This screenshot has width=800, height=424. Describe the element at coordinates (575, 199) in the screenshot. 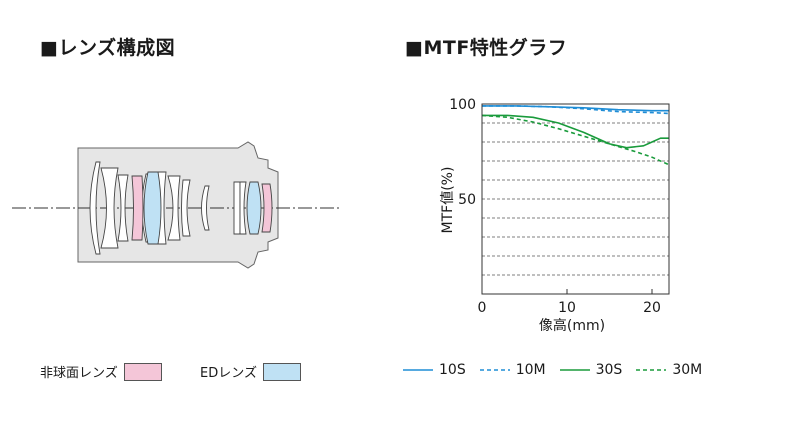

I see `plot-frame` at that location.